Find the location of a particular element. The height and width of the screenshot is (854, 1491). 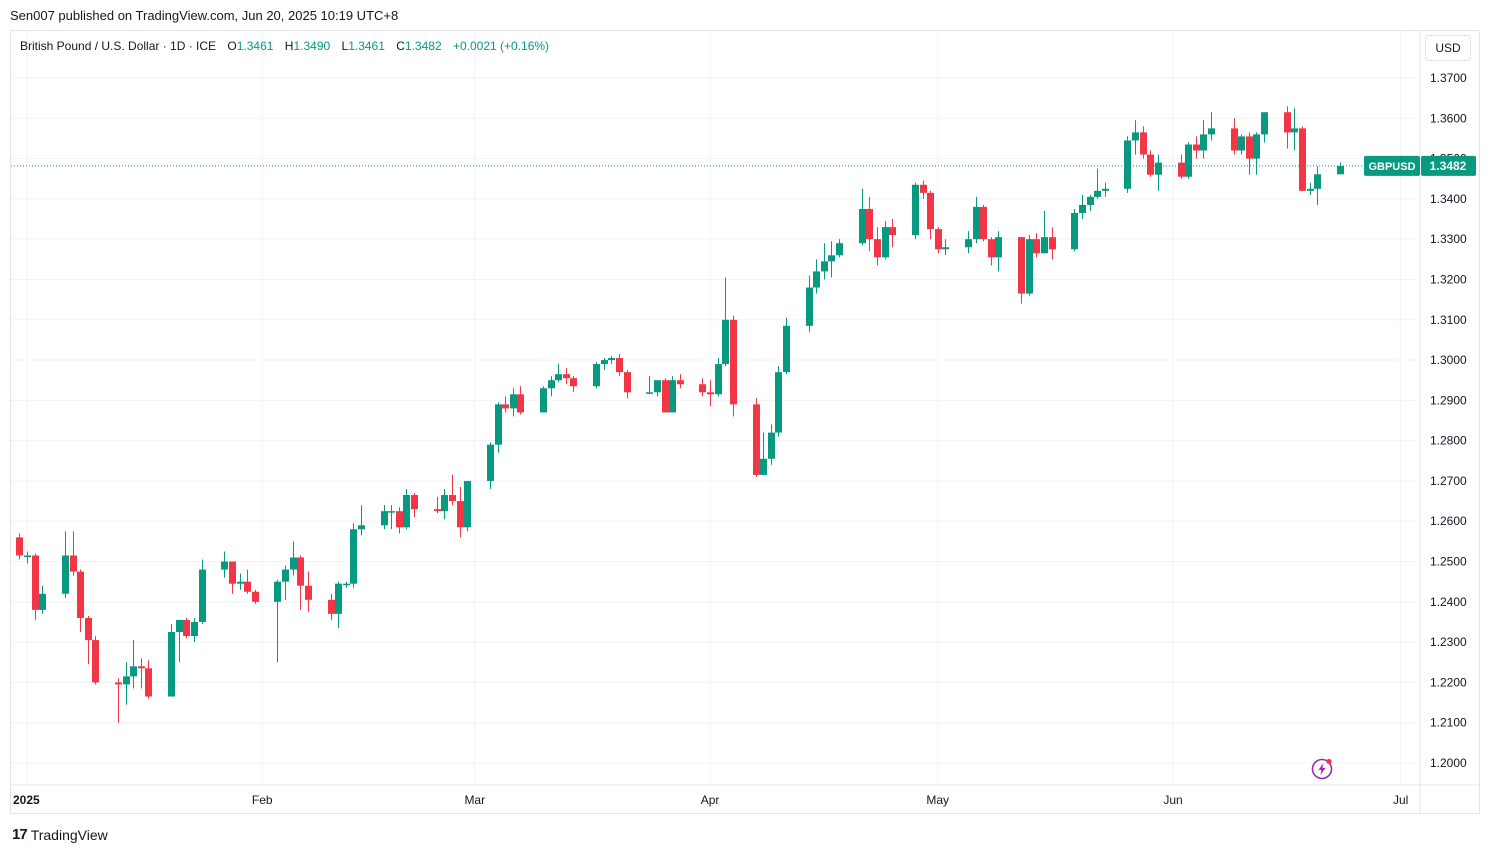

price-axis-label: 1.2100 is located at coordinates (1448, 723).